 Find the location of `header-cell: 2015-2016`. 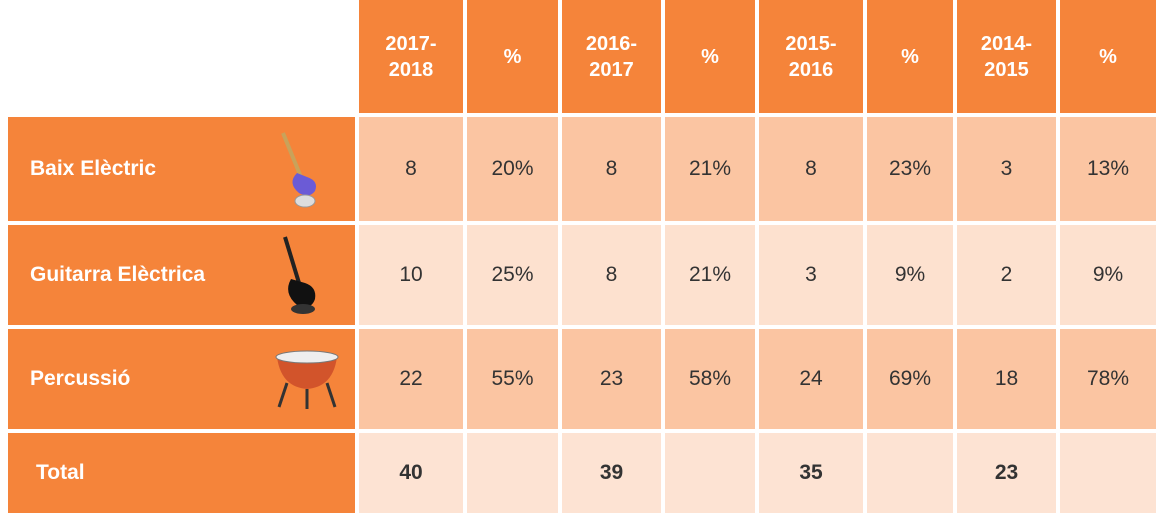

header-cell: 2015-2016 is located at coordinates (811, 56).